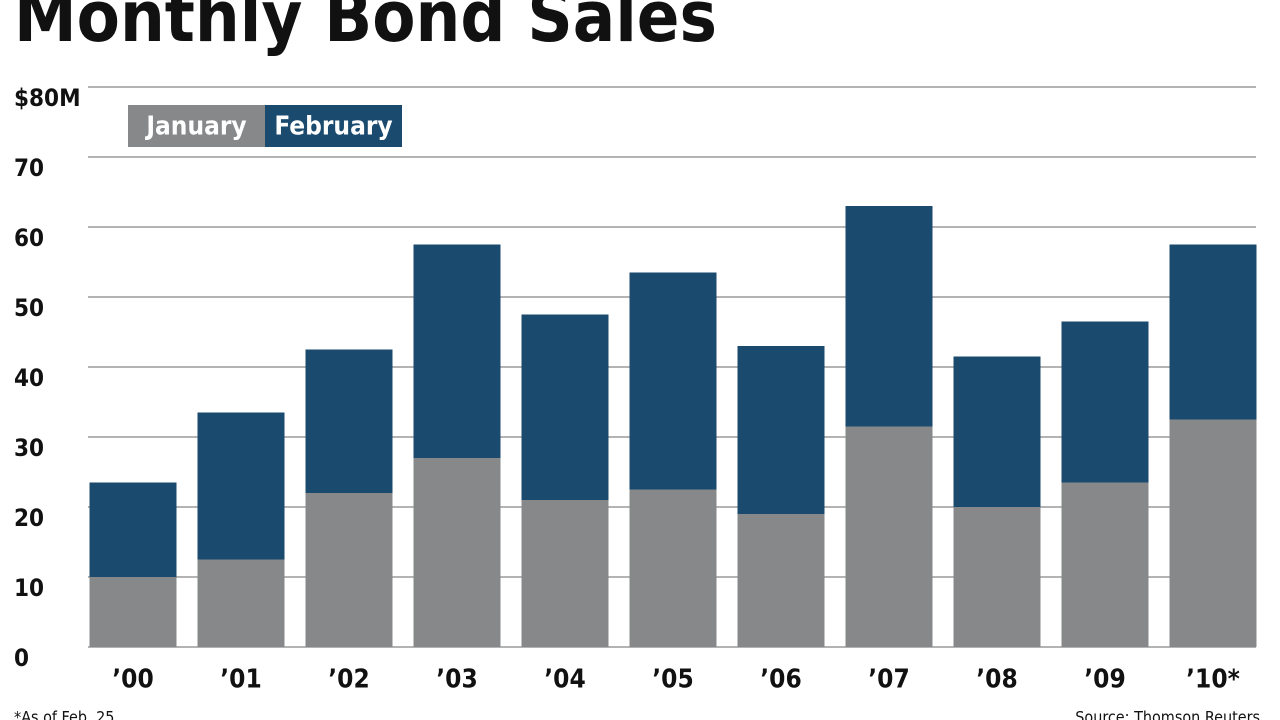 The height and width of the screenshot is (720, 1280). What do you see at coordinates (564, 680) in the screenshot?
I see `x-tick-label: ’04` at bounding box center [564, 680].